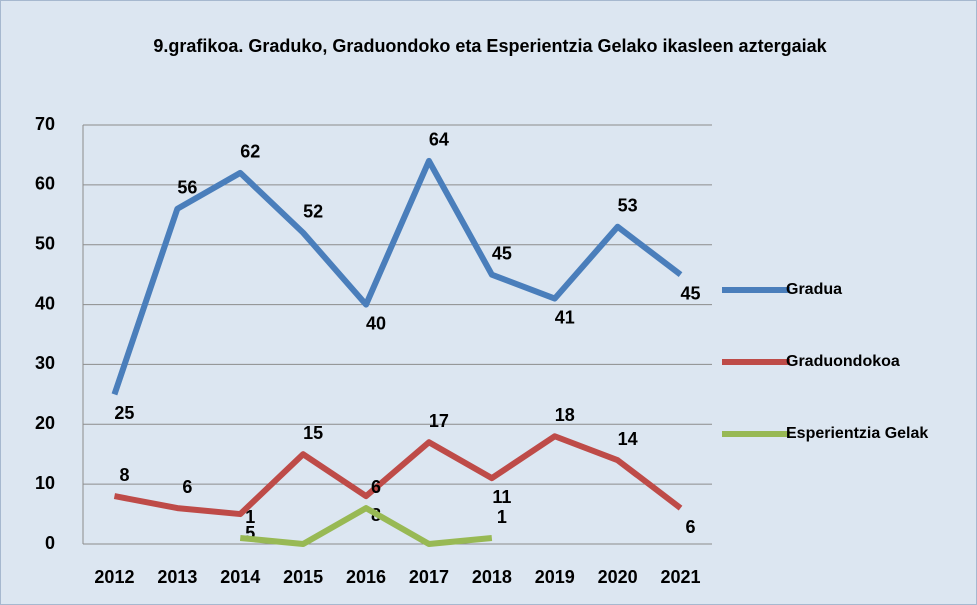 The width and height of the screenshot is (977, 605). What do you see at coordinates (628, 439) in the screenshot?
I see `data-label: 14` at bounding box center [628, 439].